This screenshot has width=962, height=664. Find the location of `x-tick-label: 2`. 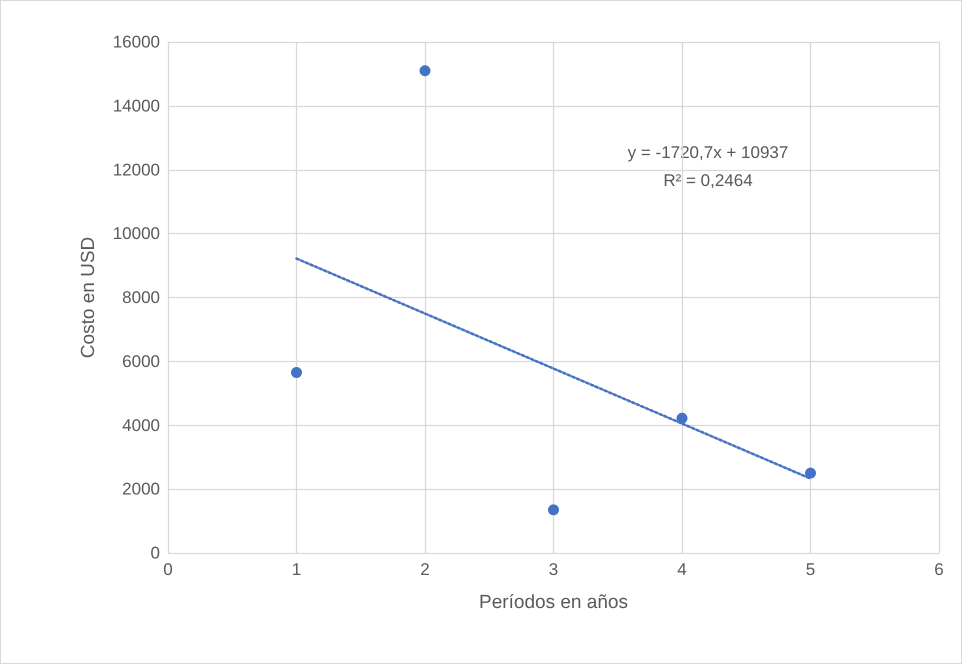

x-tick-label: 2 is located at coordinates (425, 569).